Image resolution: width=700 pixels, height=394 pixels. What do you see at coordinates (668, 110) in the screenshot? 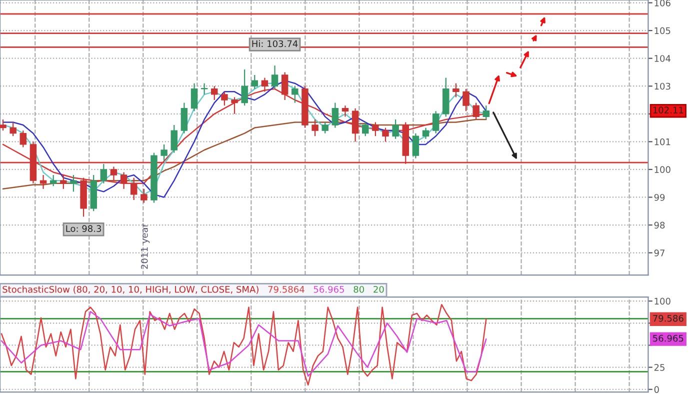
I see `text: 102.11` at bounding box center [668, 110].